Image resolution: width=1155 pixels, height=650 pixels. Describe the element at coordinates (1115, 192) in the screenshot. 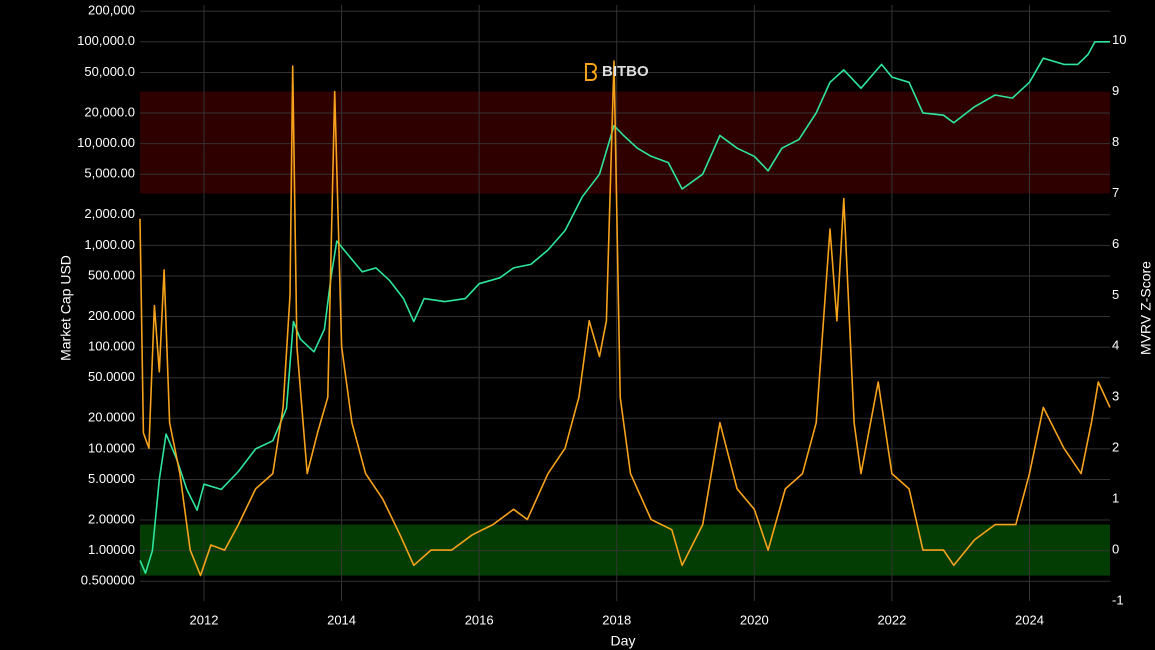

I see `y2-tick-label: 7` at that location.